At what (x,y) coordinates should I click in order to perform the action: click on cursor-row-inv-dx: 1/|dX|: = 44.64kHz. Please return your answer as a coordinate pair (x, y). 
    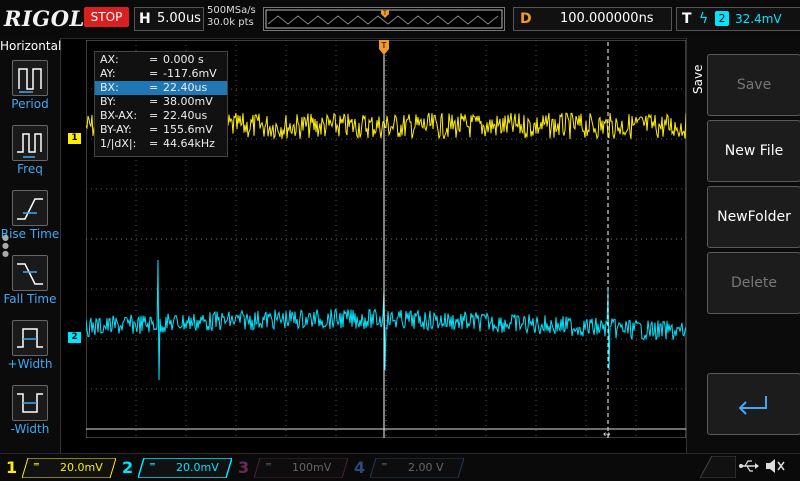
    Looking at the image, I should click on (157, 143).